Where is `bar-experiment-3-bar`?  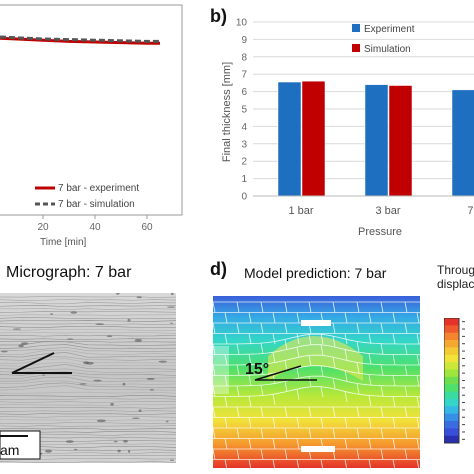
bar-experiment-3-bar is located at coordinates (376, 140).